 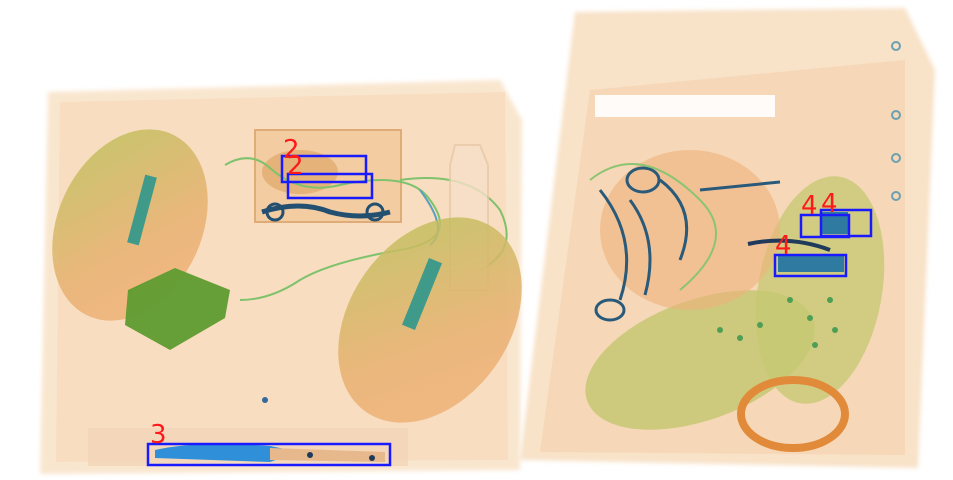 What do you see at coordinates (269, 443) in the screenshot?
I see `detection-box: 3` at bounding box center [269, 443].